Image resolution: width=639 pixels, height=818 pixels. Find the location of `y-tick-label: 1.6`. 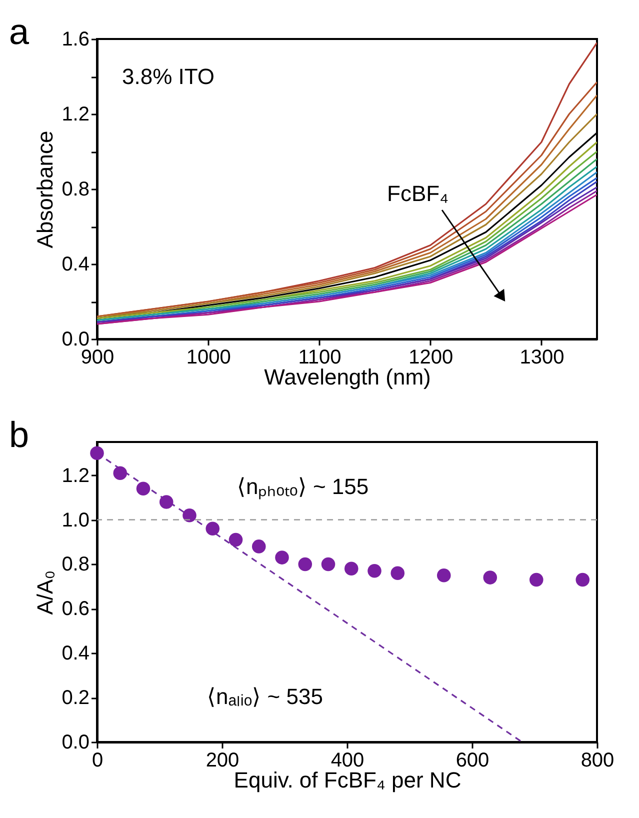

y-tick-label: 1.6 is located at coordinates (76, 39).